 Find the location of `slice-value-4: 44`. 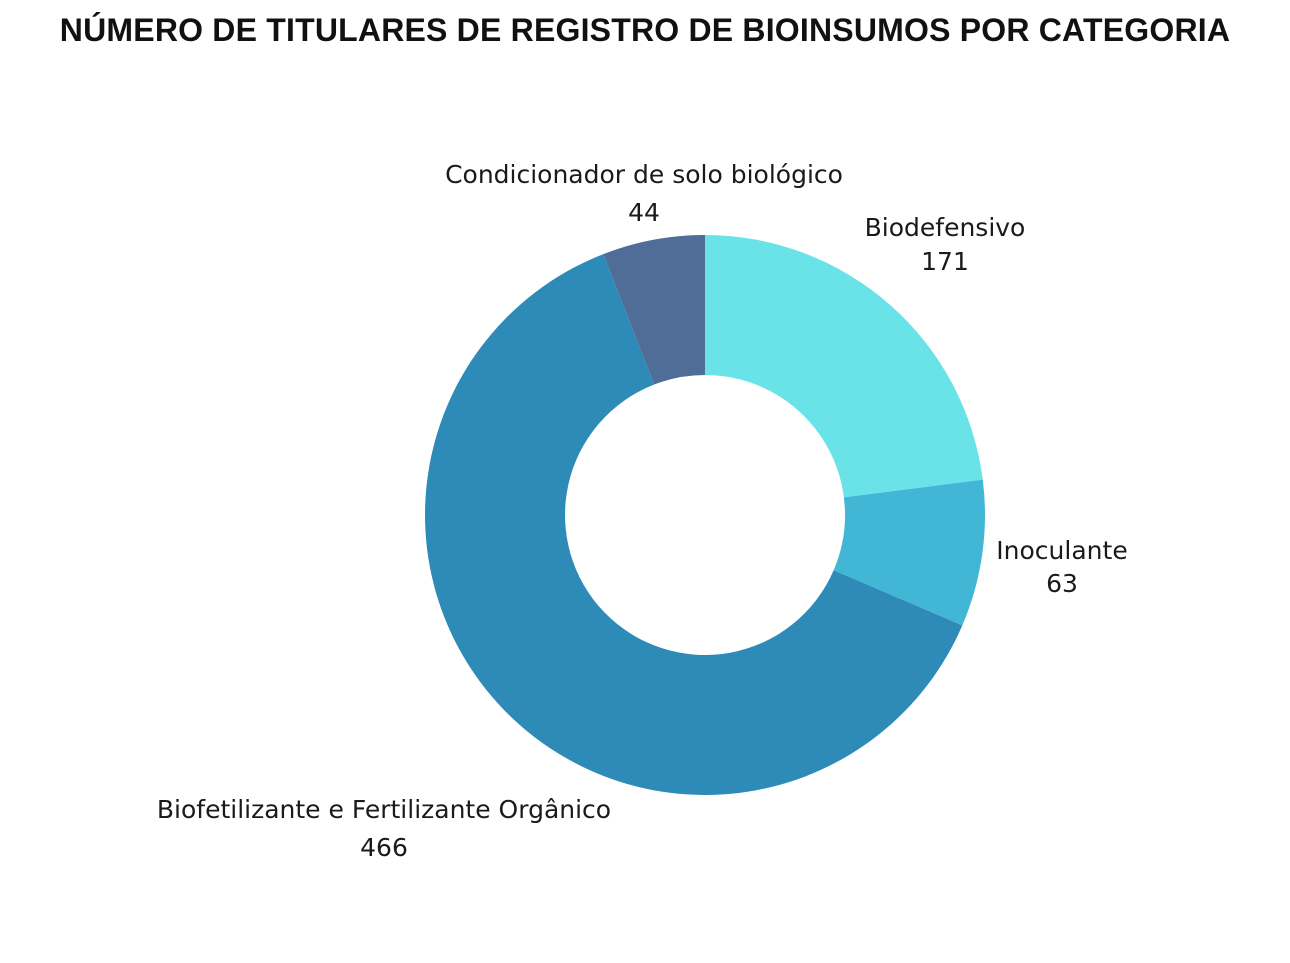

slice-value-4: 44 is located at coordinates (644, 212).